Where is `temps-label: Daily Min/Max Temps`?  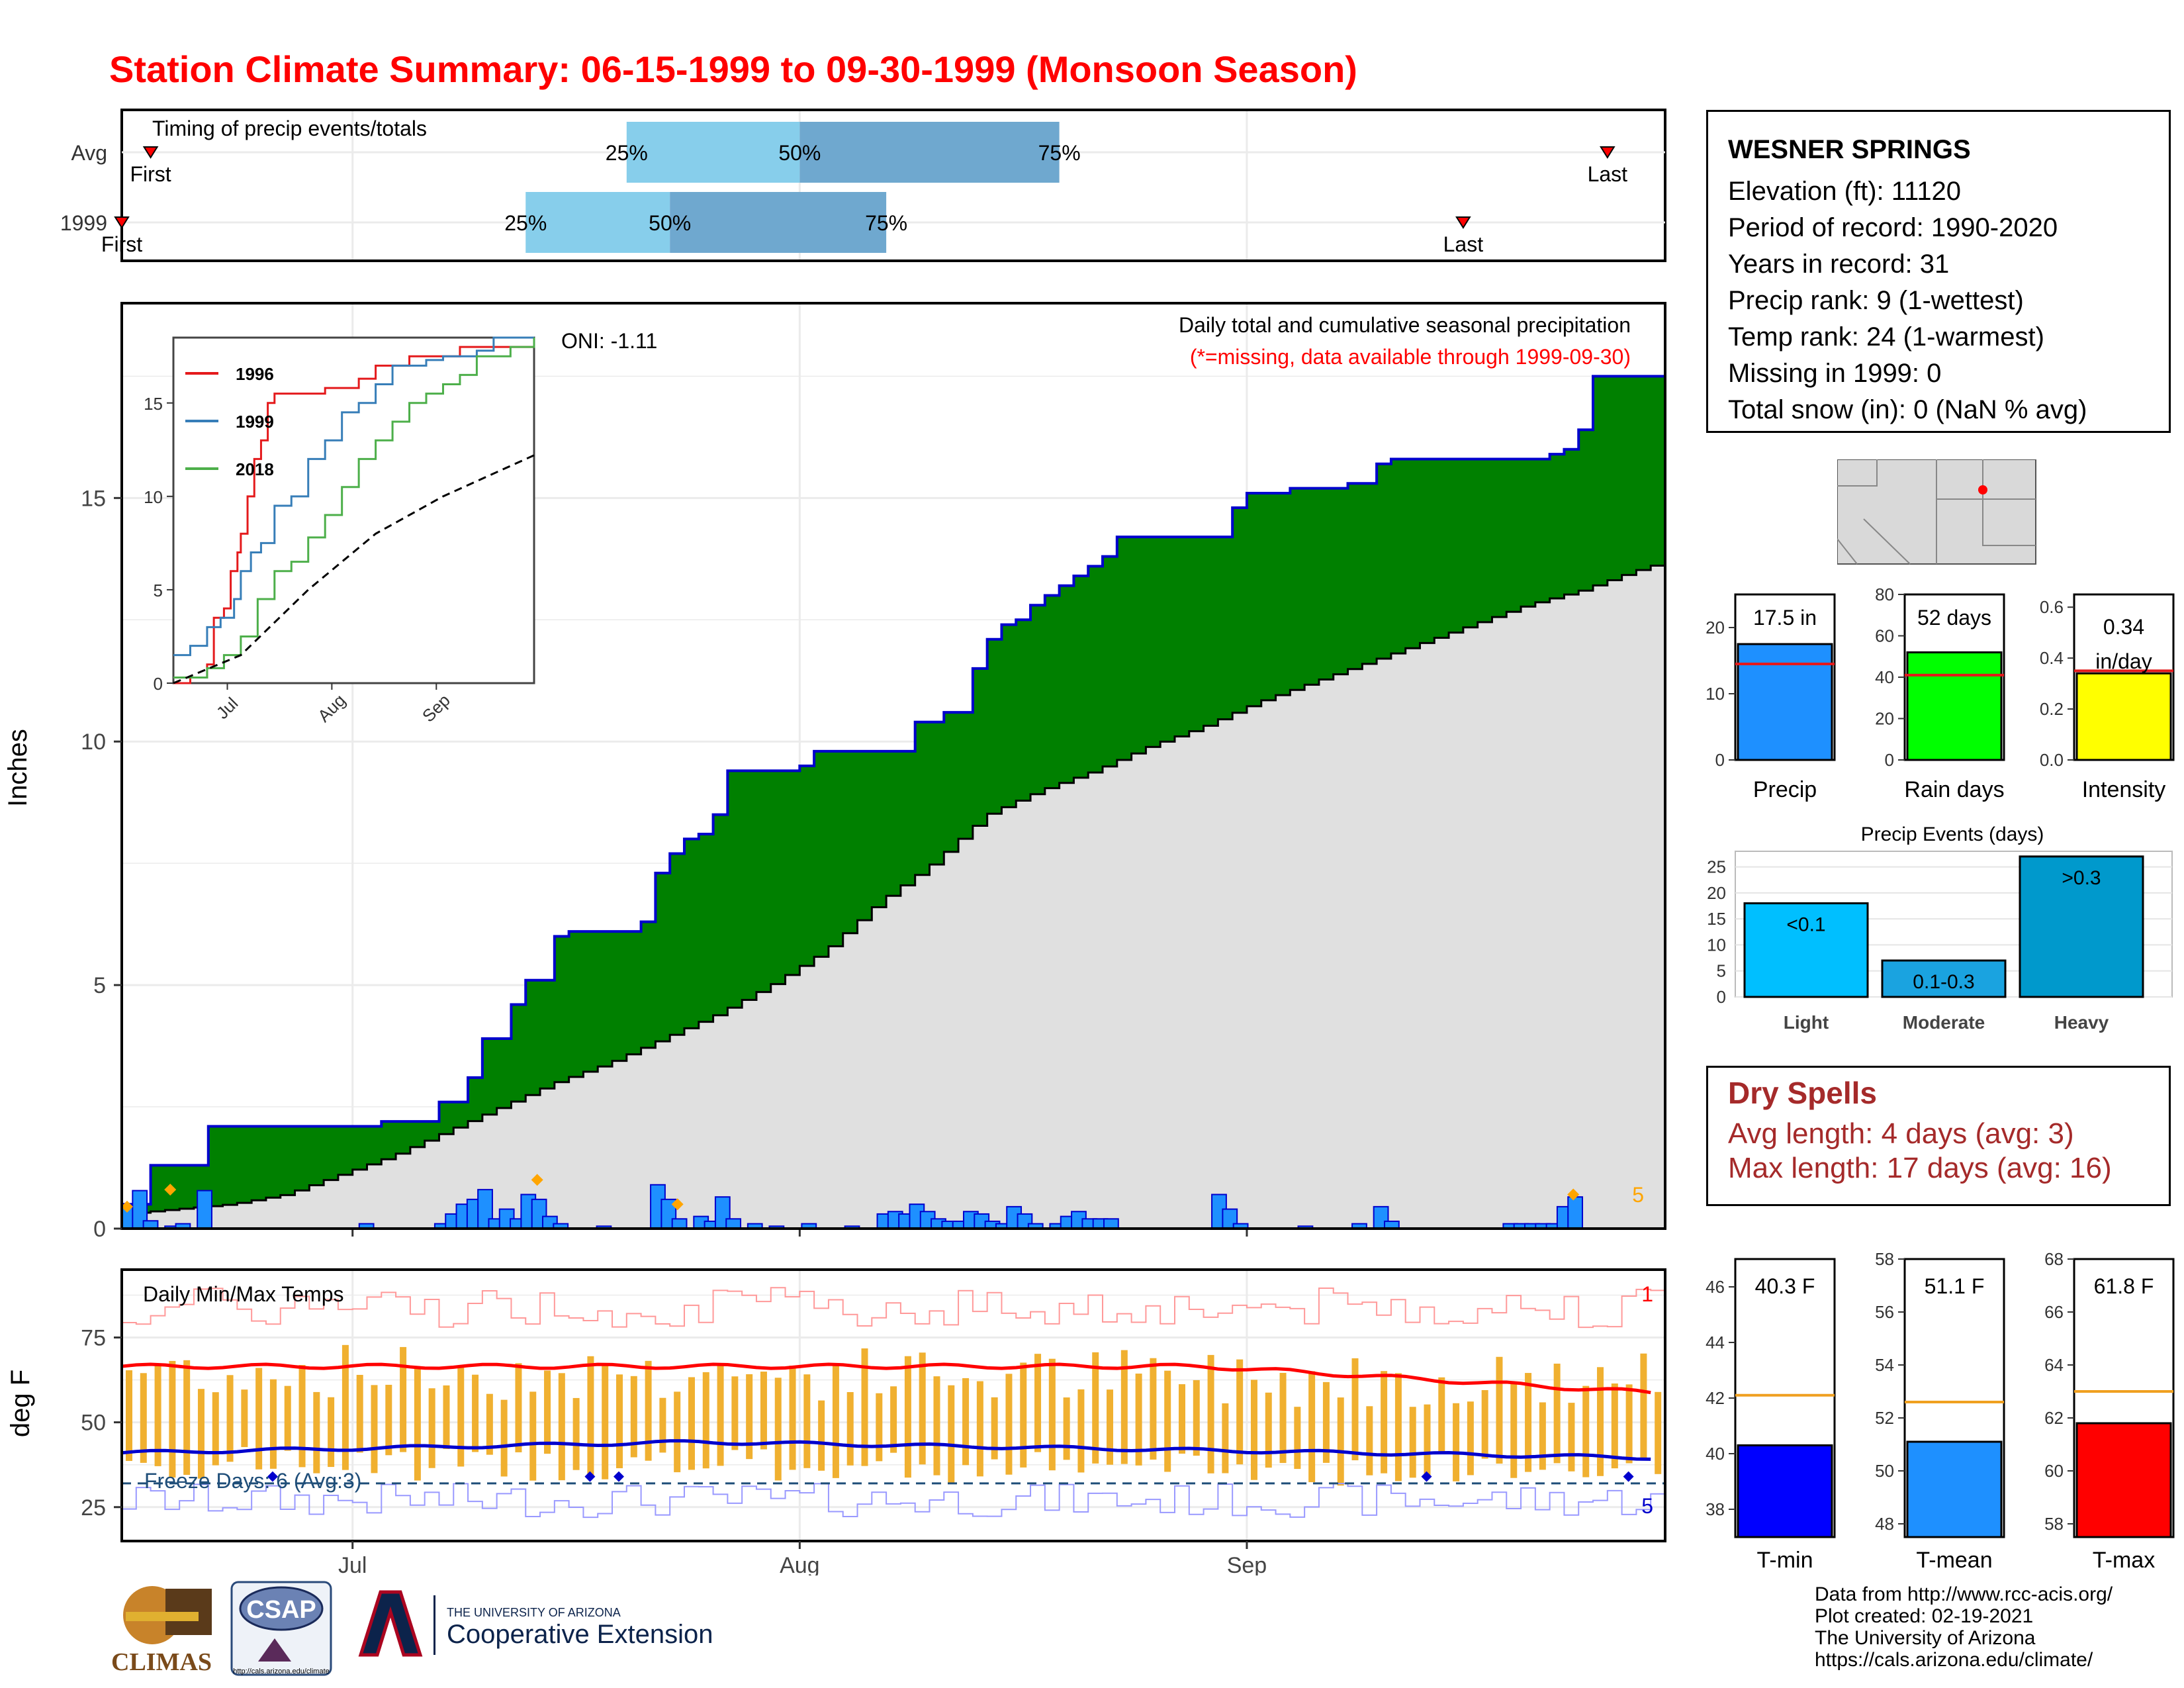
temps-label: Daily Min/Max Temps is located at coordinates (243, 1294).